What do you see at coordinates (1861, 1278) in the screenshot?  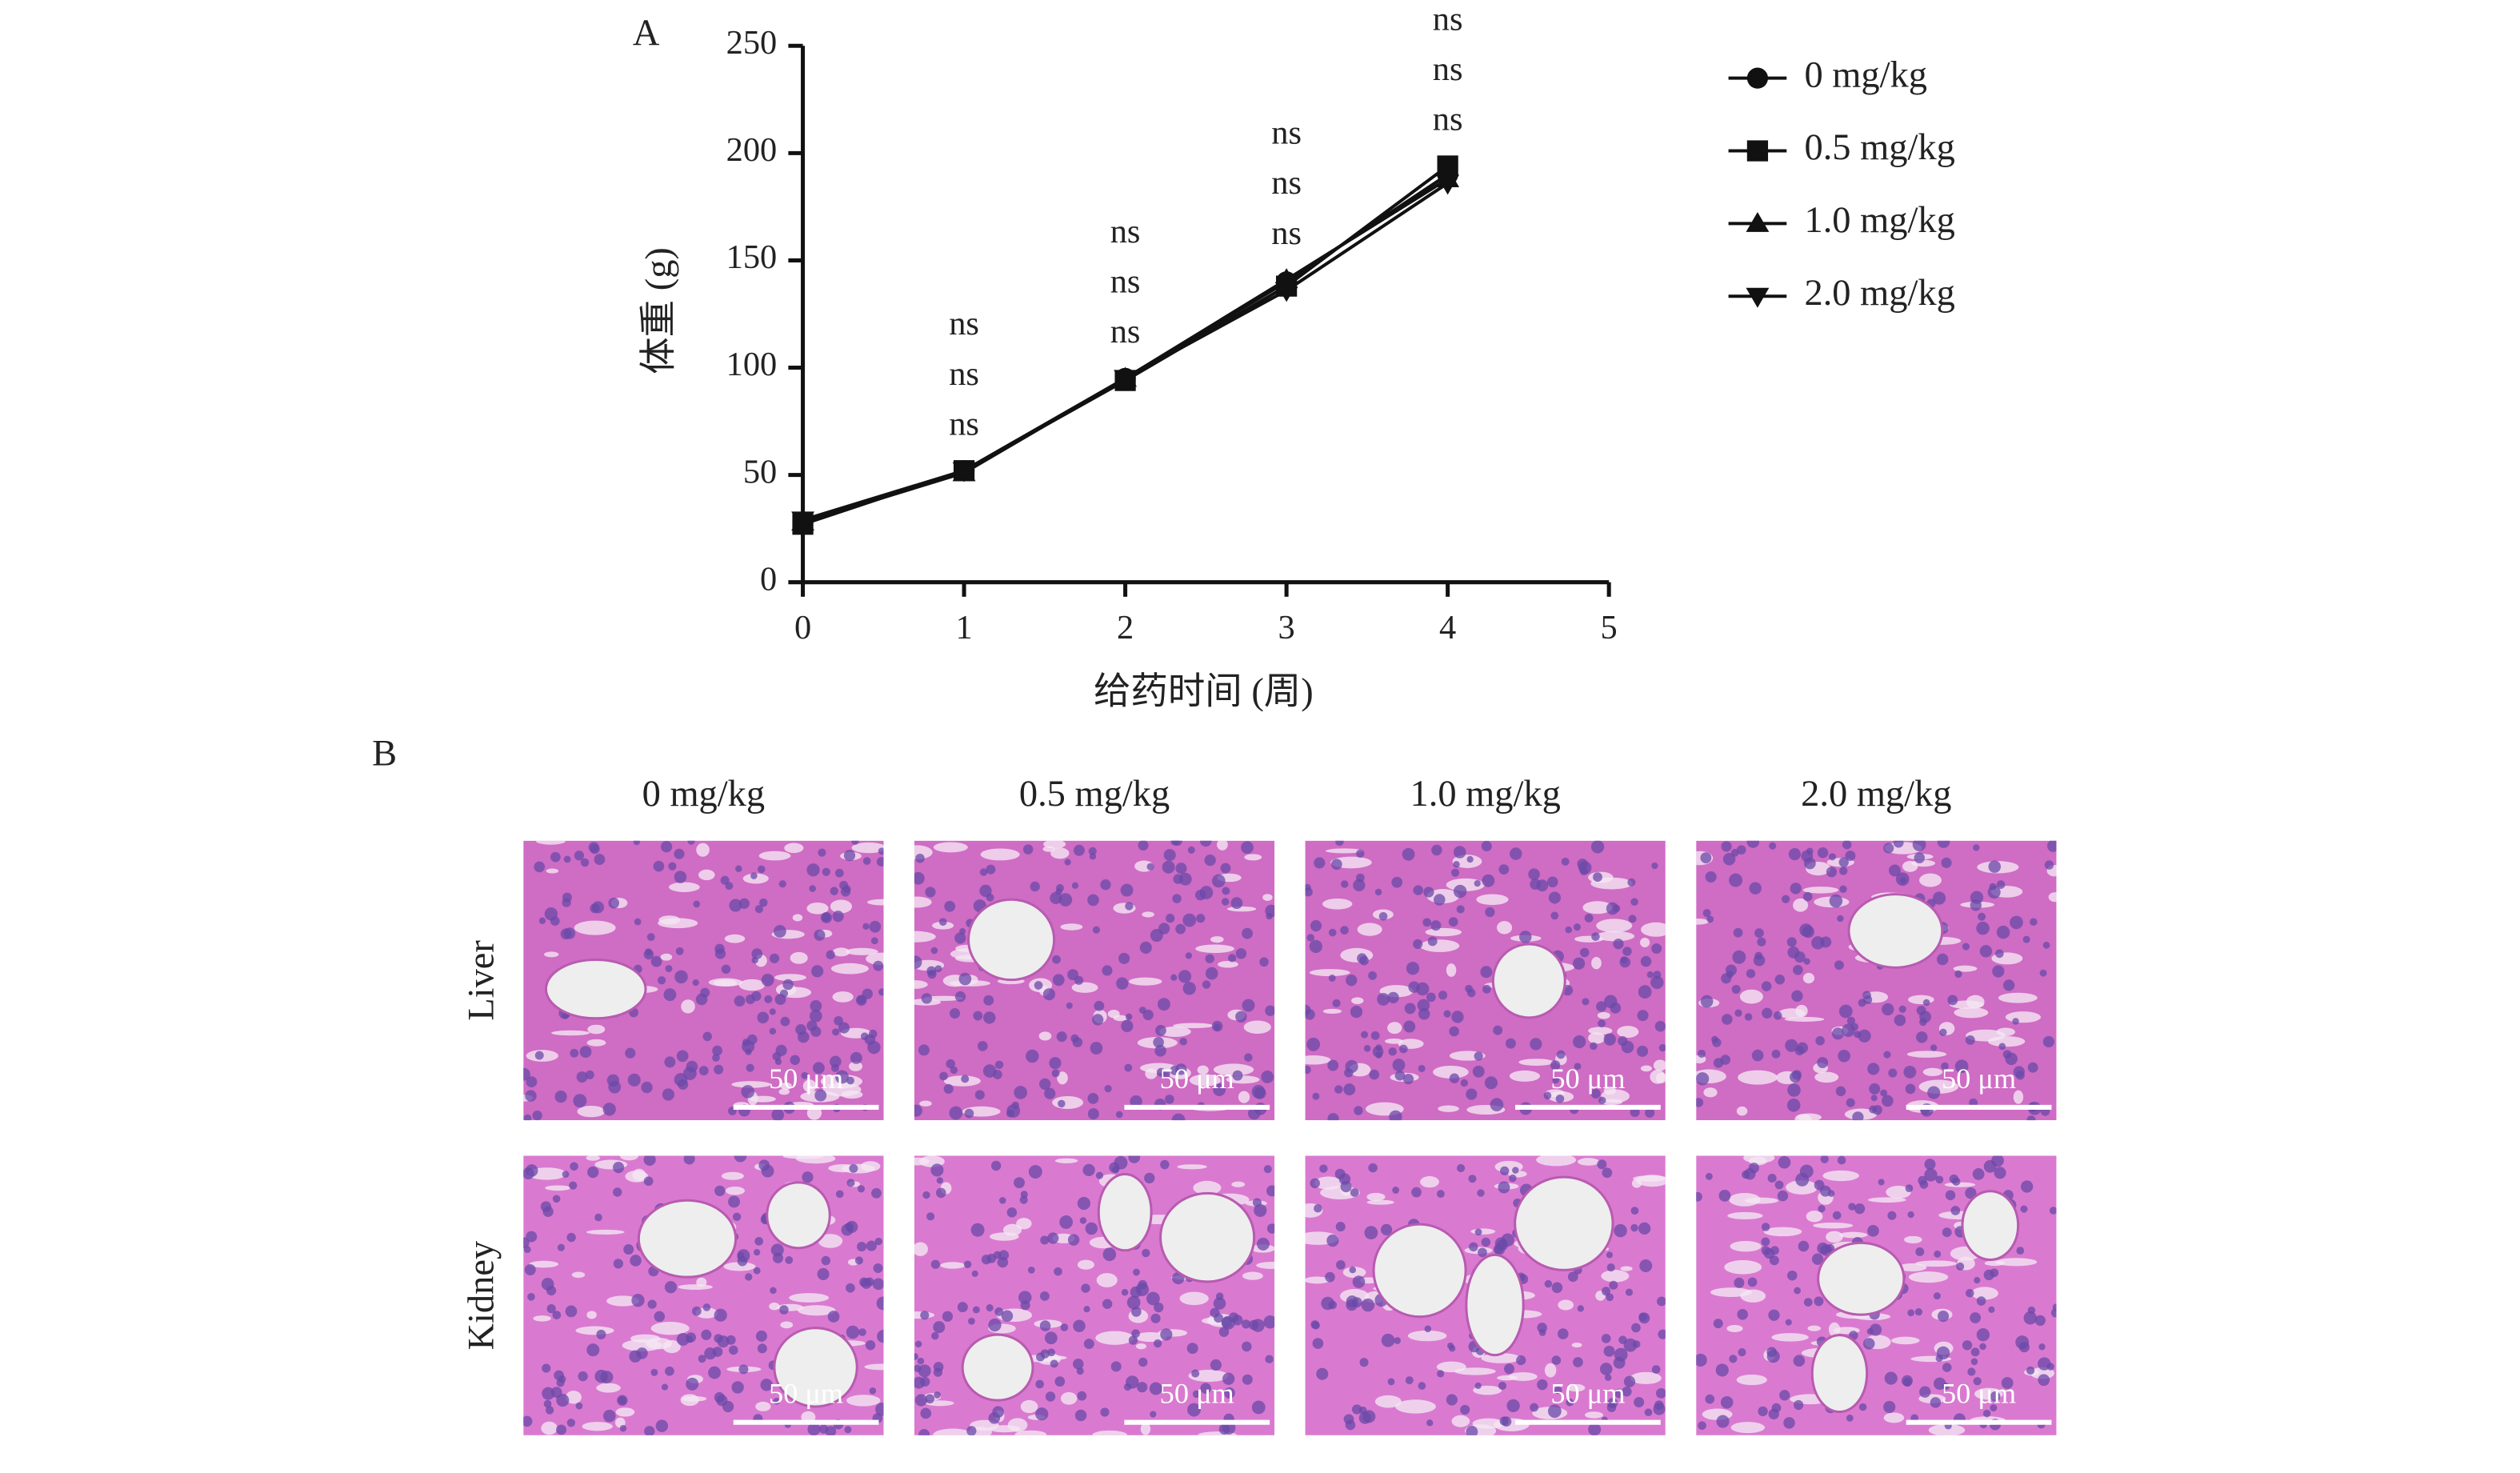 I see `lumen` at bounding box center [1861, 1278].